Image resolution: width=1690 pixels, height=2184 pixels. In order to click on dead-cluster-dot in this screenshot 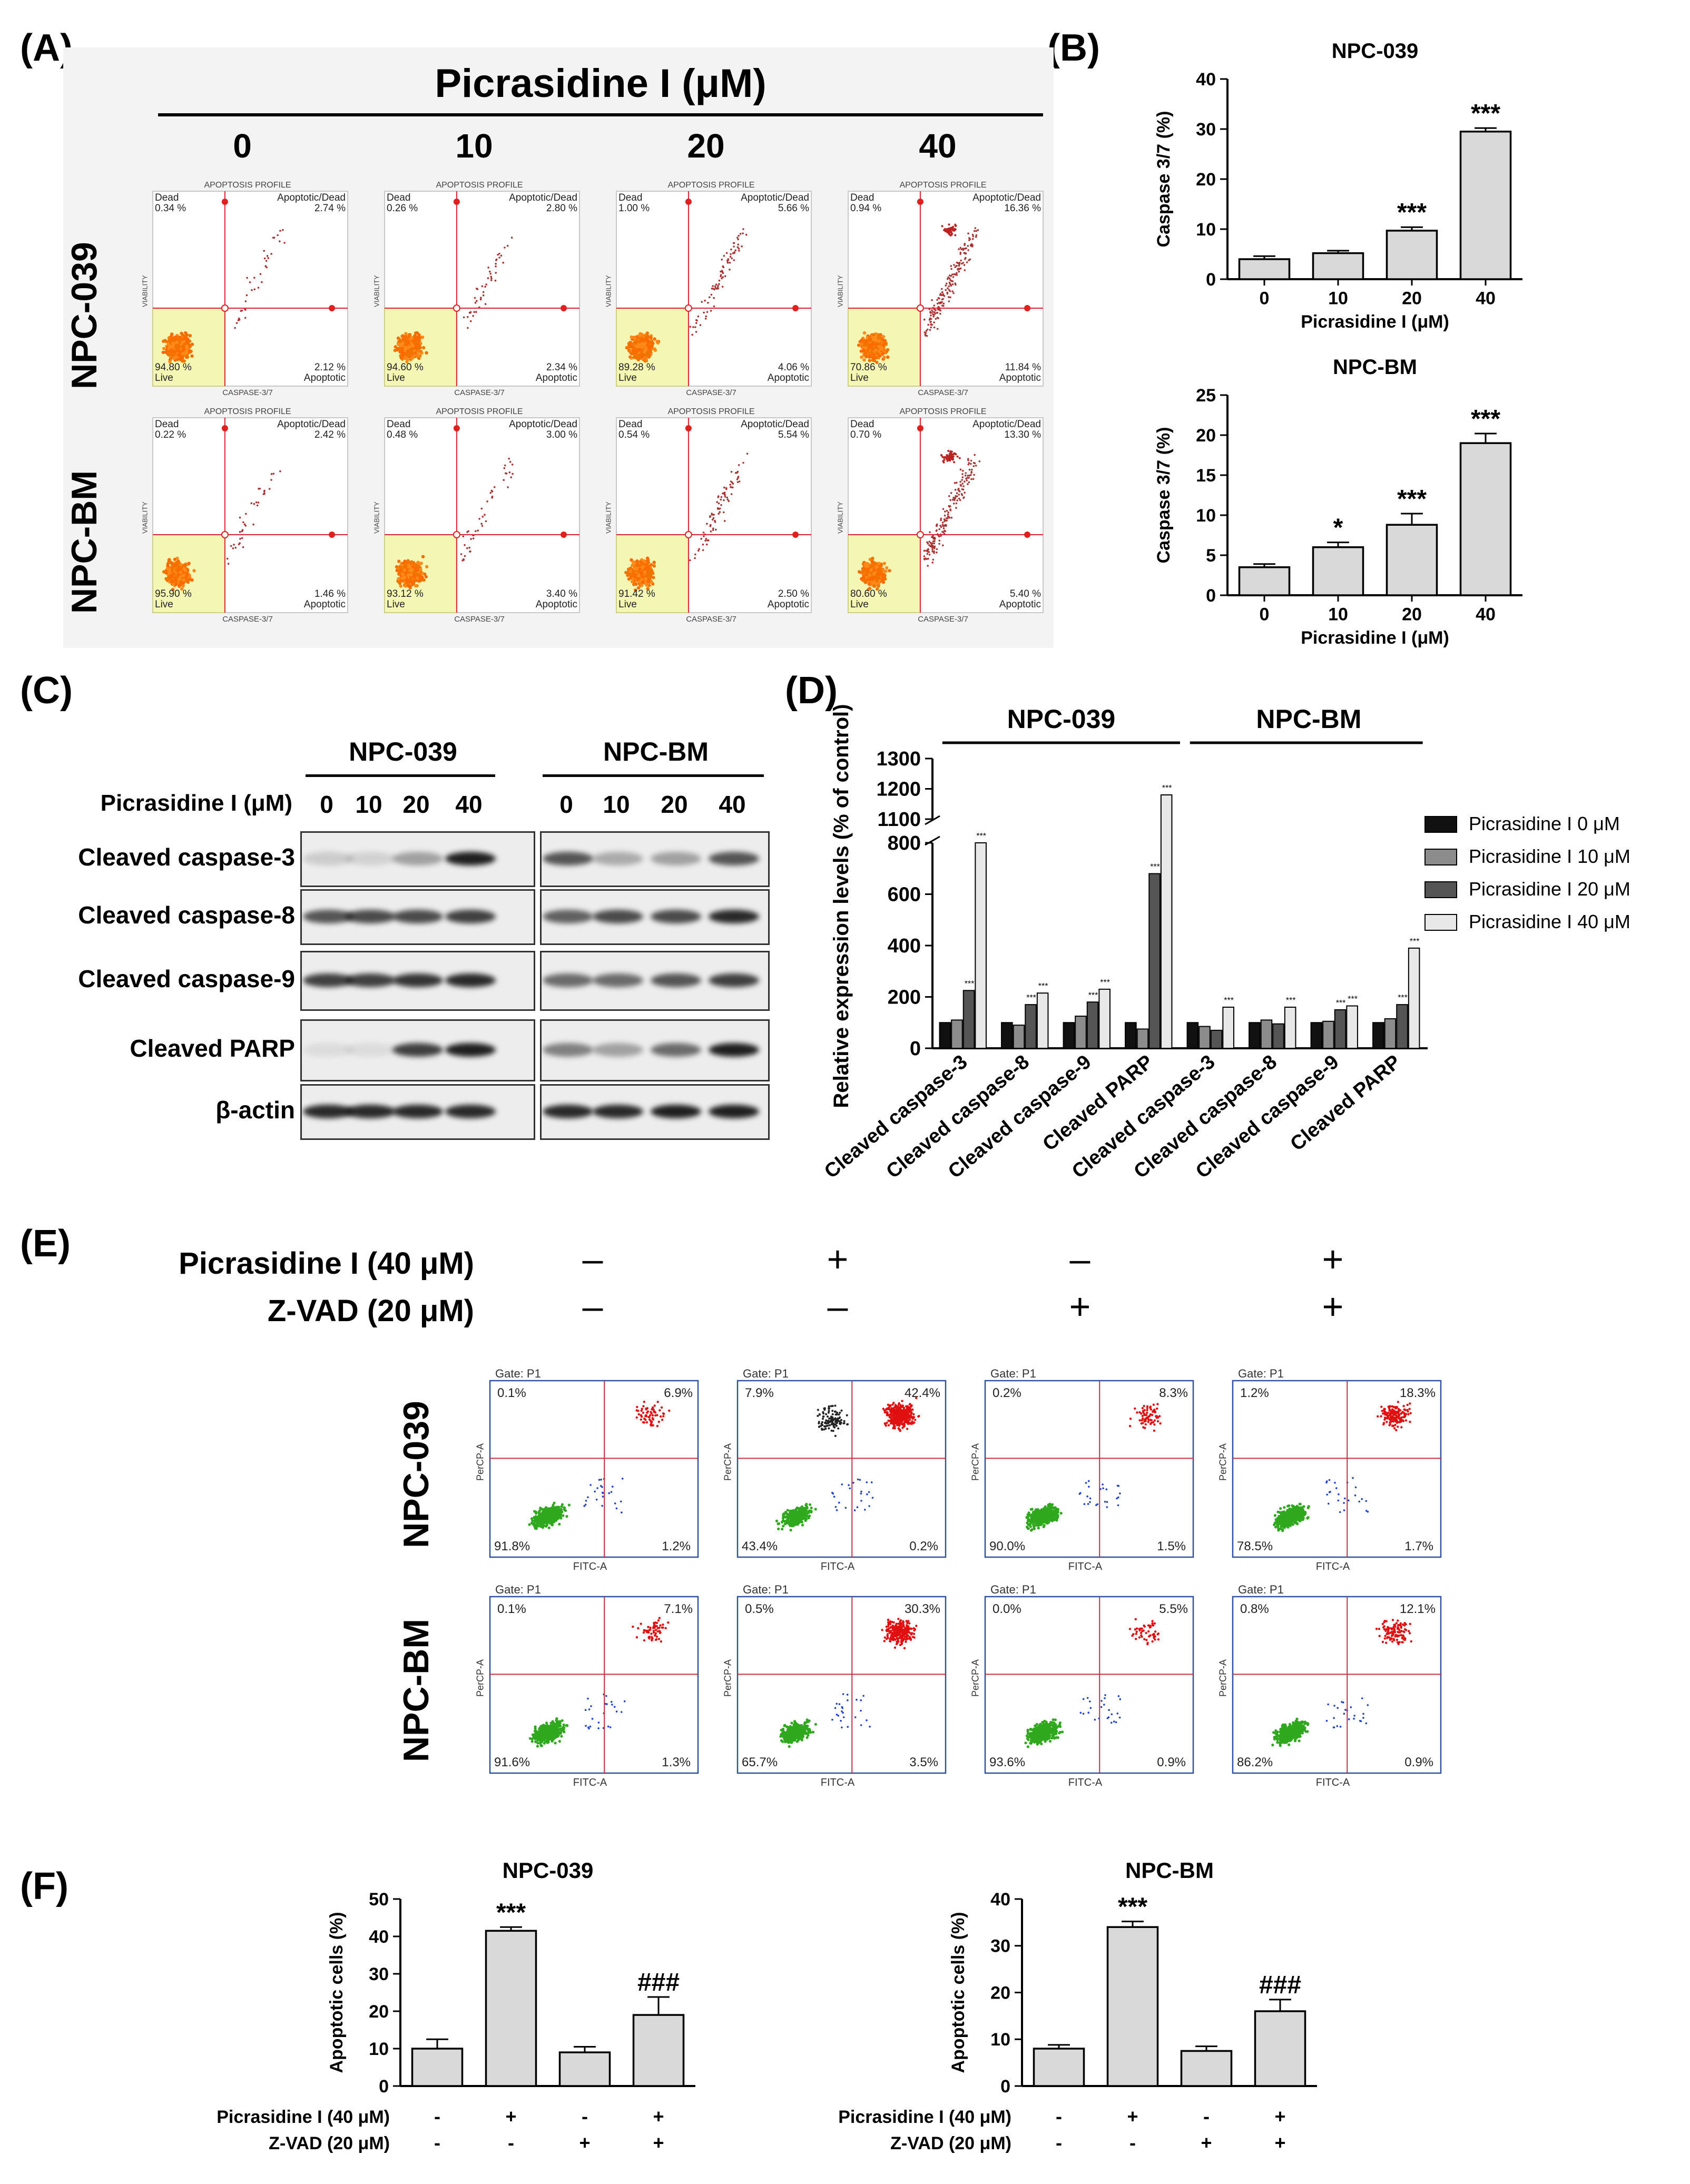, I will do `click(953, 456)`.